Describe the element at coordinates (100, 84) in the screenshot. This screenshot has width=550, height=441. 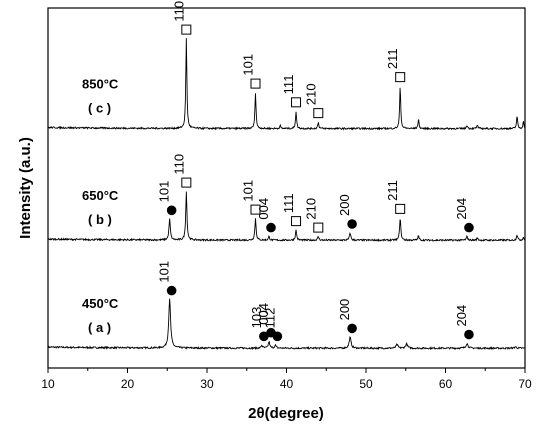
I see `series-name: 850°C` at that location.